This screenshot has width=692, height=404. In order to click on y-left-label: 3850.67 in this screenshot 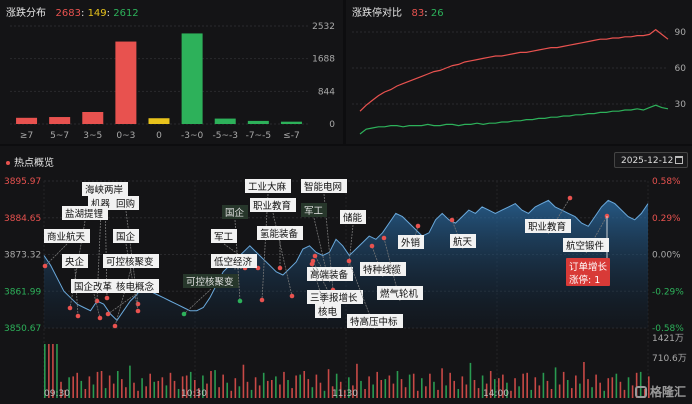, I will do `click(22, 329)`.